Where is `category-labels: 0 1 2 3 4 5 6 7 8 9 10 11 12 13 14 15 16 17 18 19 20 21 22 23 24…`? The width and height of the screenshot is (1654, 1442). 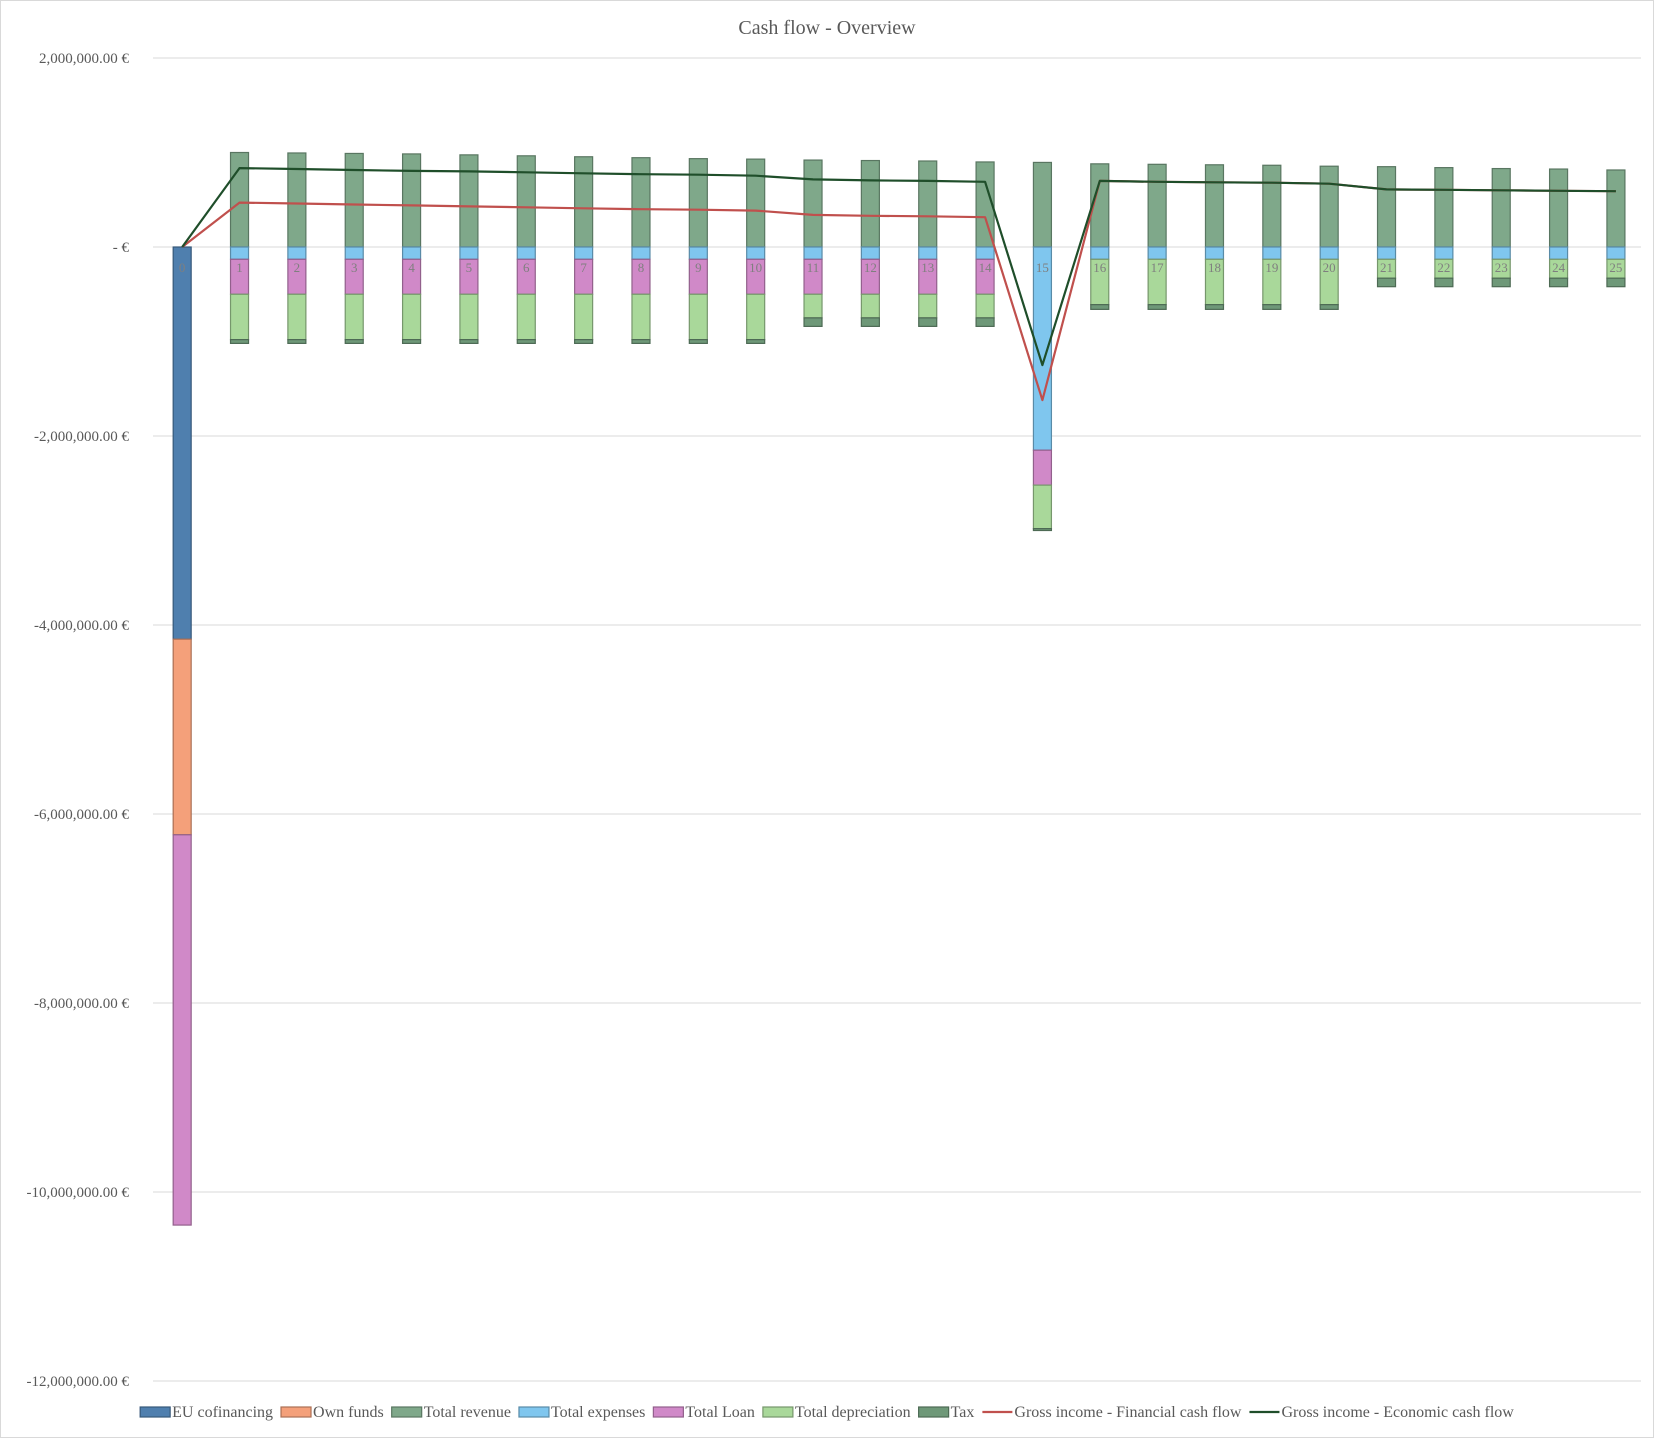
category-labels: 0 1 2 3 4 5 6 7 8 9 10 11 12 13 14 15 16 17 18 19 20 21 22 23 24… is located at coordinates (901, 267).